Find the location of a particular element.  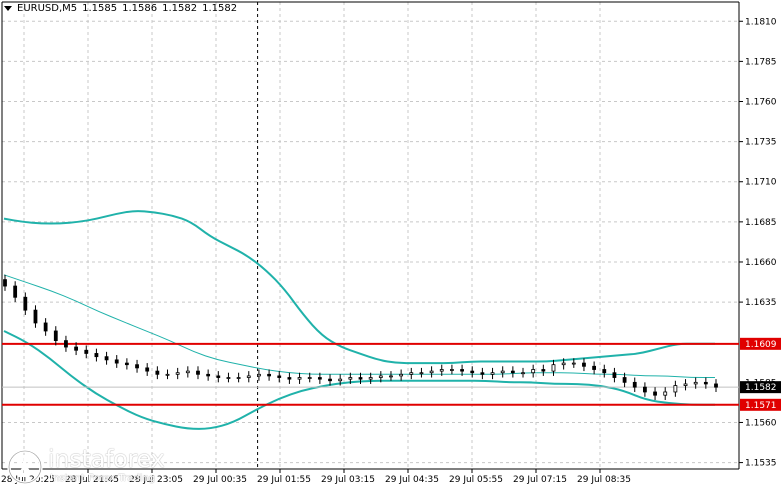

dropdown-triangle-icon is located at coordinates (8, 8).